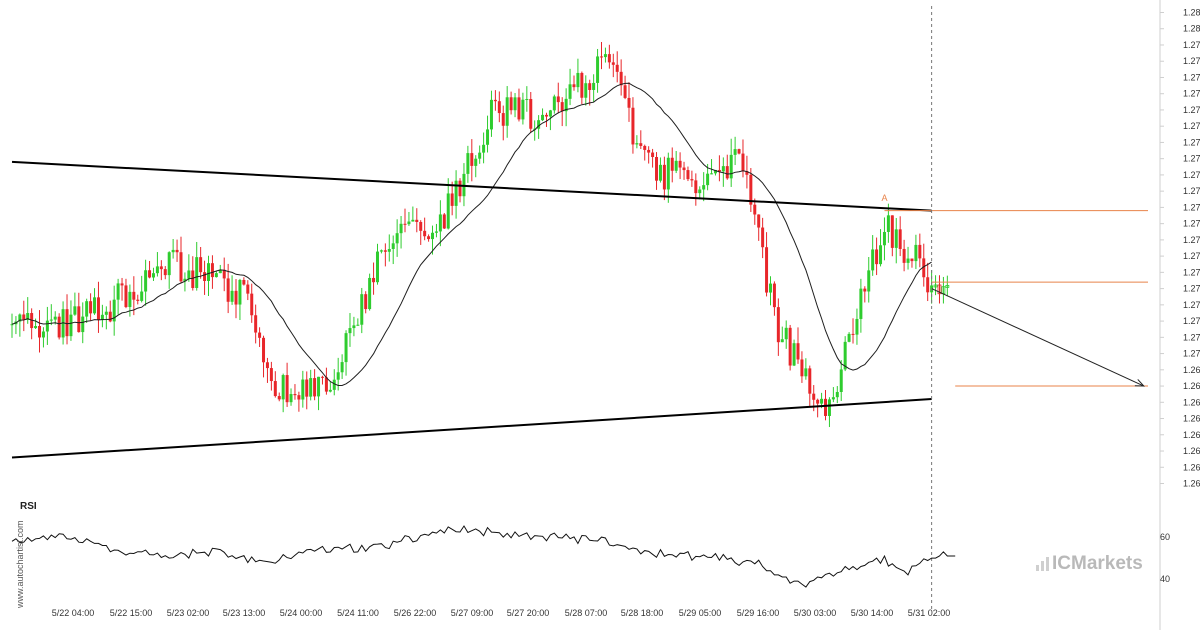 The image size is (1200, 635). I want to click on y-tick-label: 1.2692, so click(1191, 386).